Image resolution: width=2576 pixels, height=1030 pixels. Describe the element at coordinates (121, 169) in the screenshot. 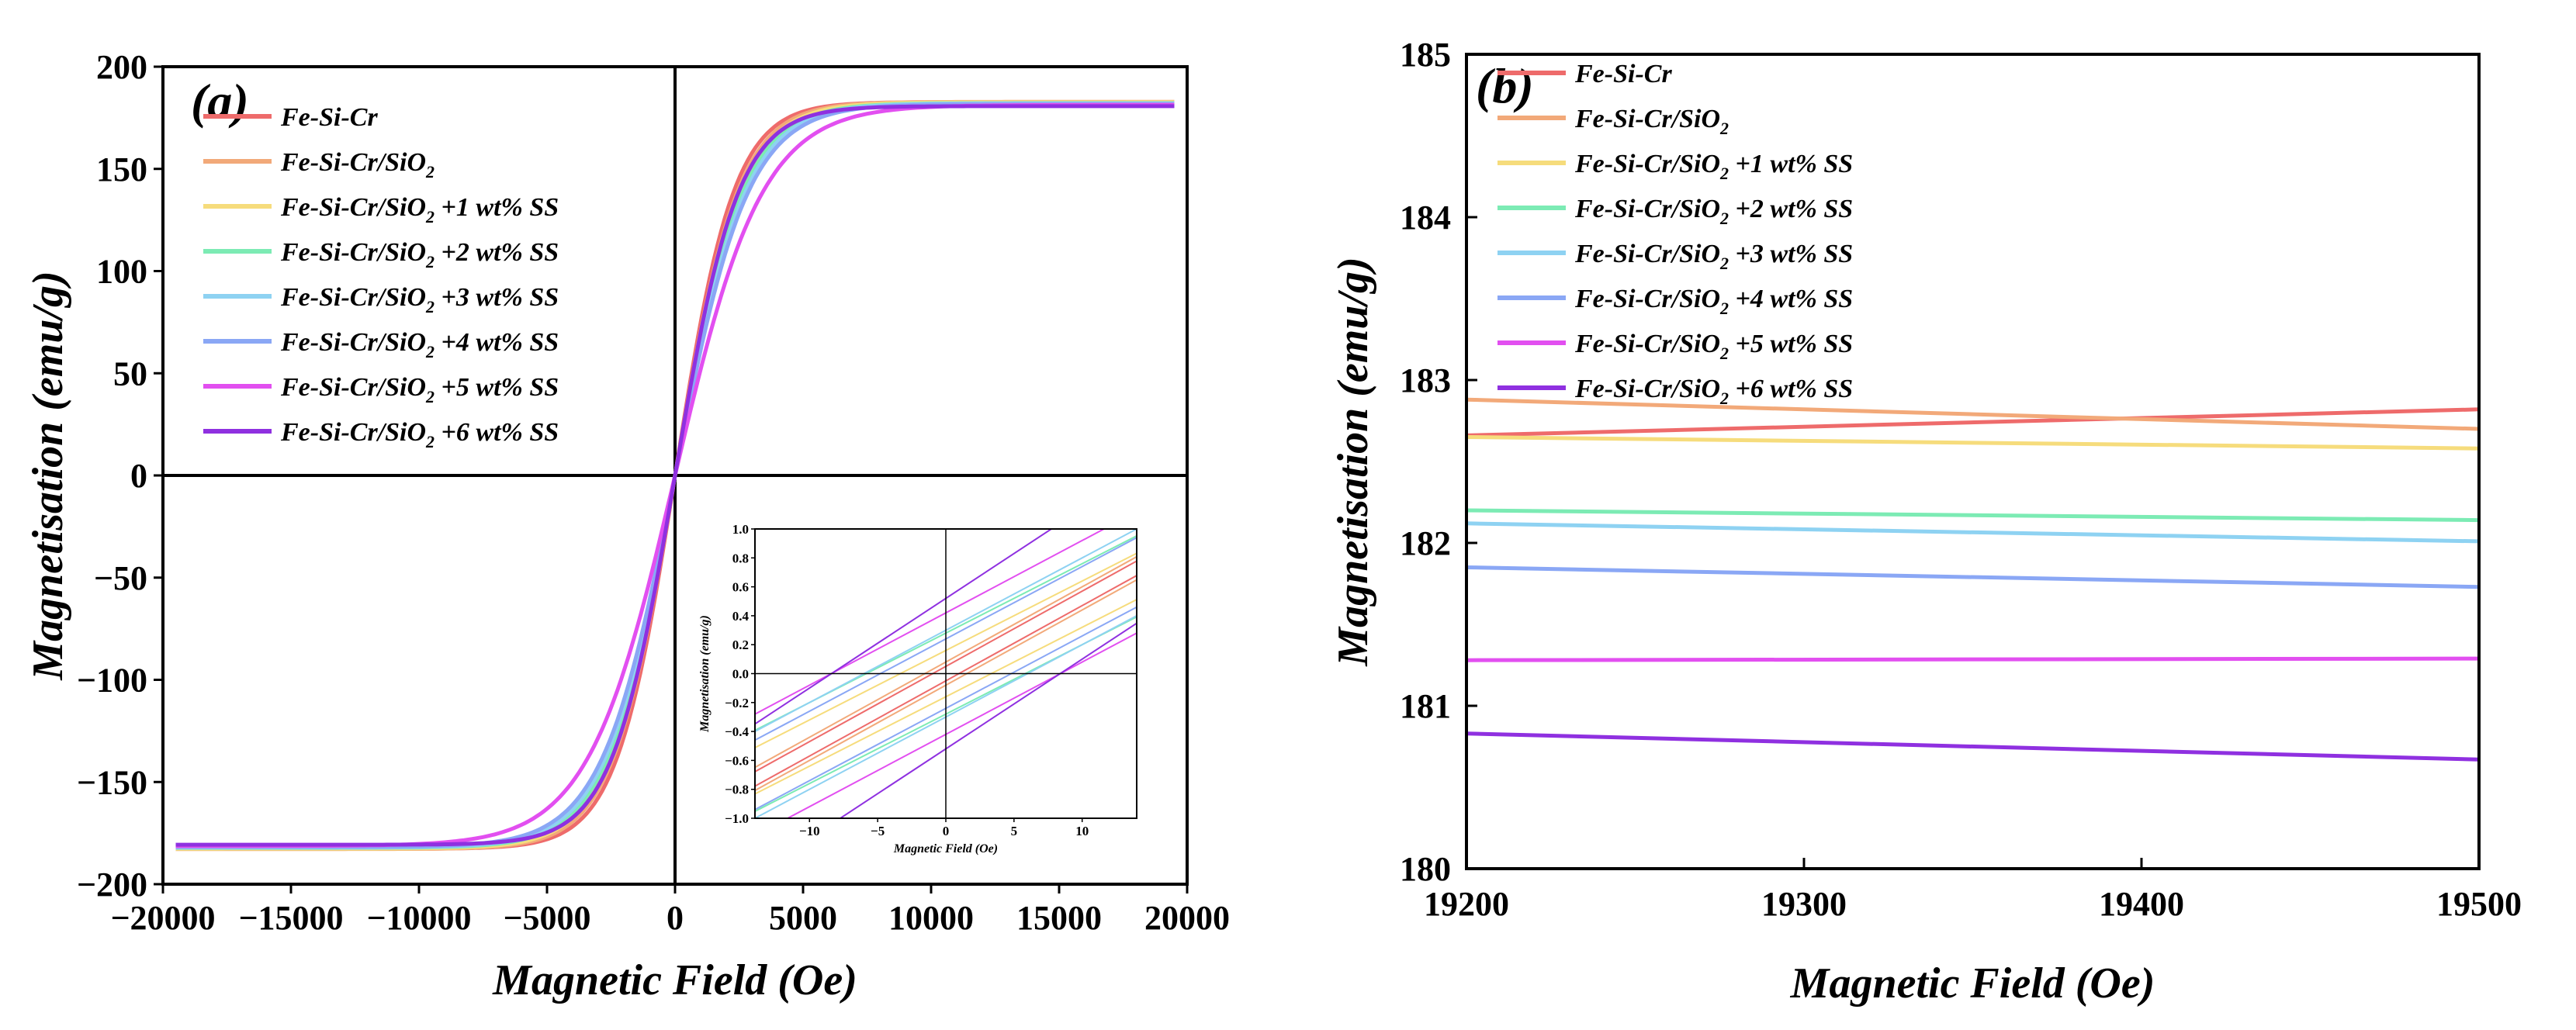

I see `y-tick-label: 150` at that location.